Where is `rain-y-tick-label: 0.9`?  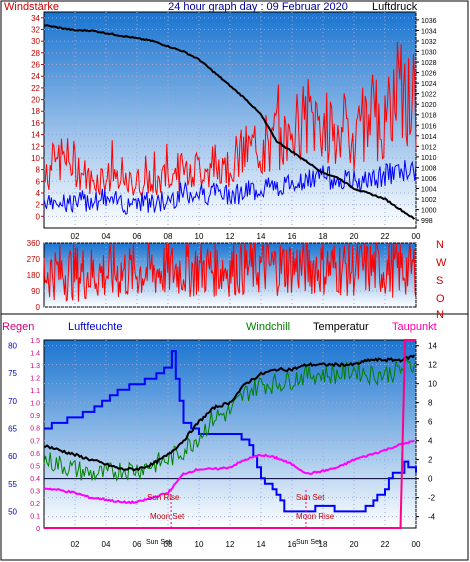
rain-y-tick-label: 0.9 is located at coordinates (35, 416).